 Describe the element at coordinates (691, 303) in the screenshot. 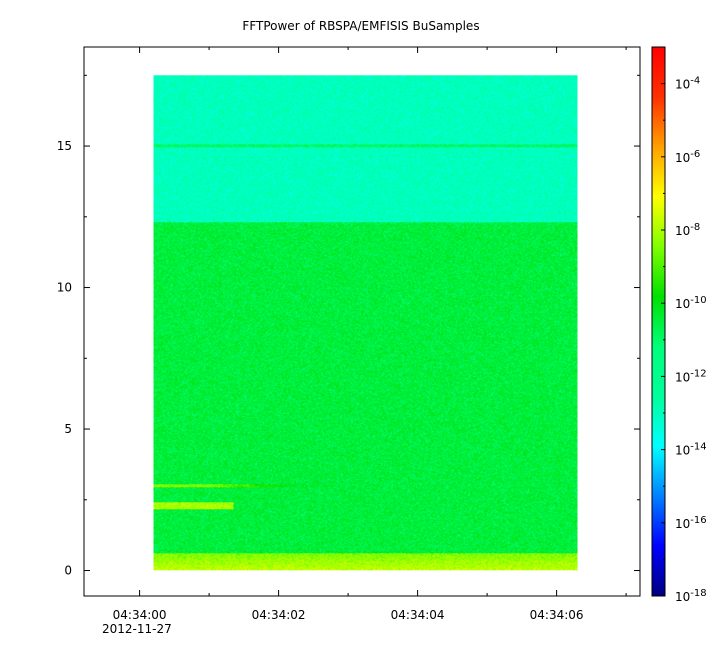

I see `colorbar-tick-label: 10⁻¹⁰` at that location.